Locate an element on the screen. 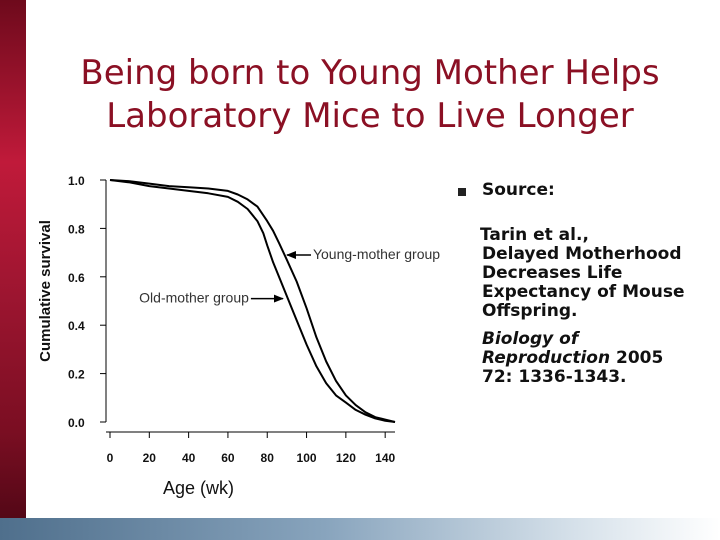 This screenshot has width=720, height=540. title-line-2: Laboratory Mice to Live Longer is located at coordinates (370, 116).